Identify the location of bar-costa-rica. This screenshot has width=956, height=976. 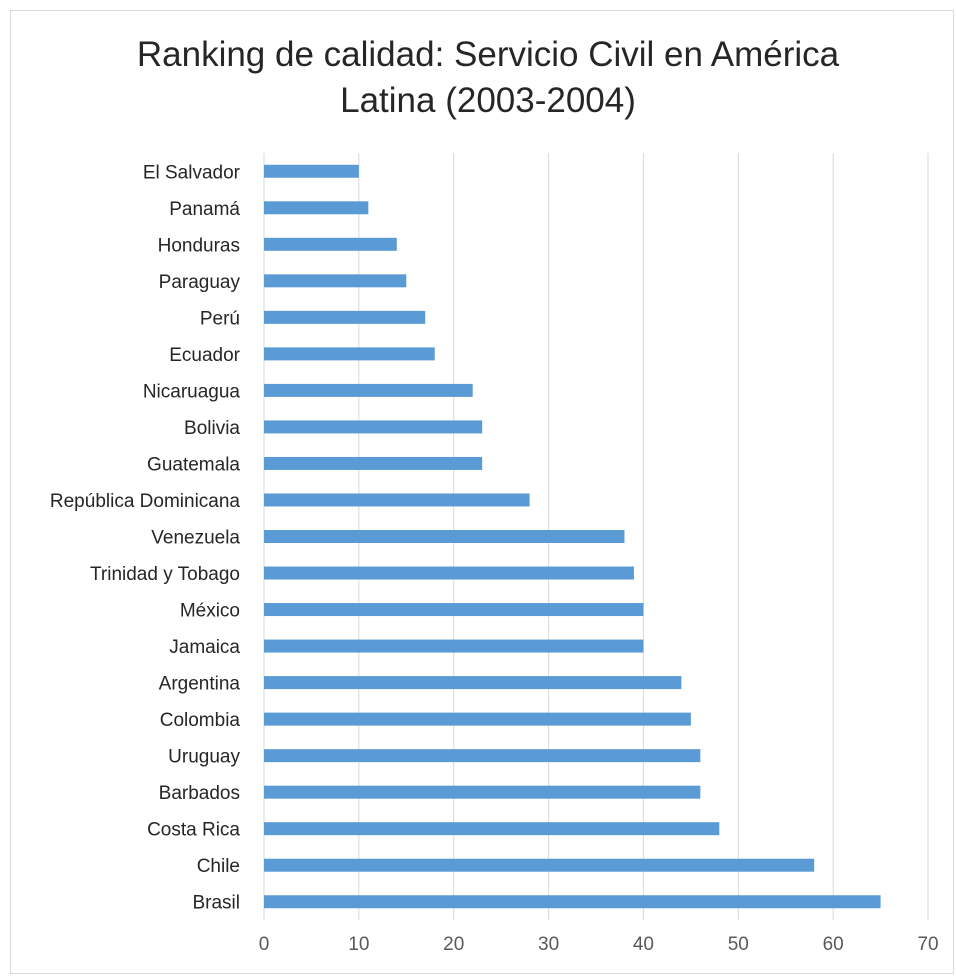
(492, 829).